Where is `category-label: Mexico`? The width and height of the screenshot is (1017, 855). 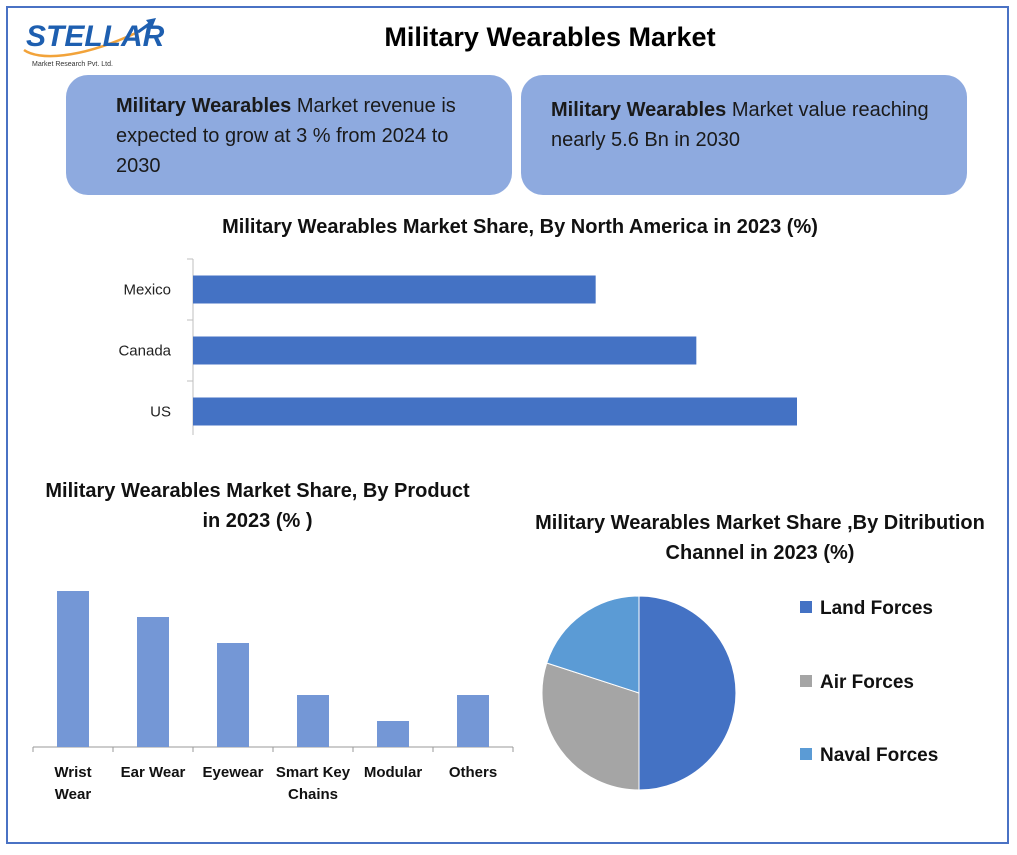
category-label: Mexico is located at coordinates (147, 290).